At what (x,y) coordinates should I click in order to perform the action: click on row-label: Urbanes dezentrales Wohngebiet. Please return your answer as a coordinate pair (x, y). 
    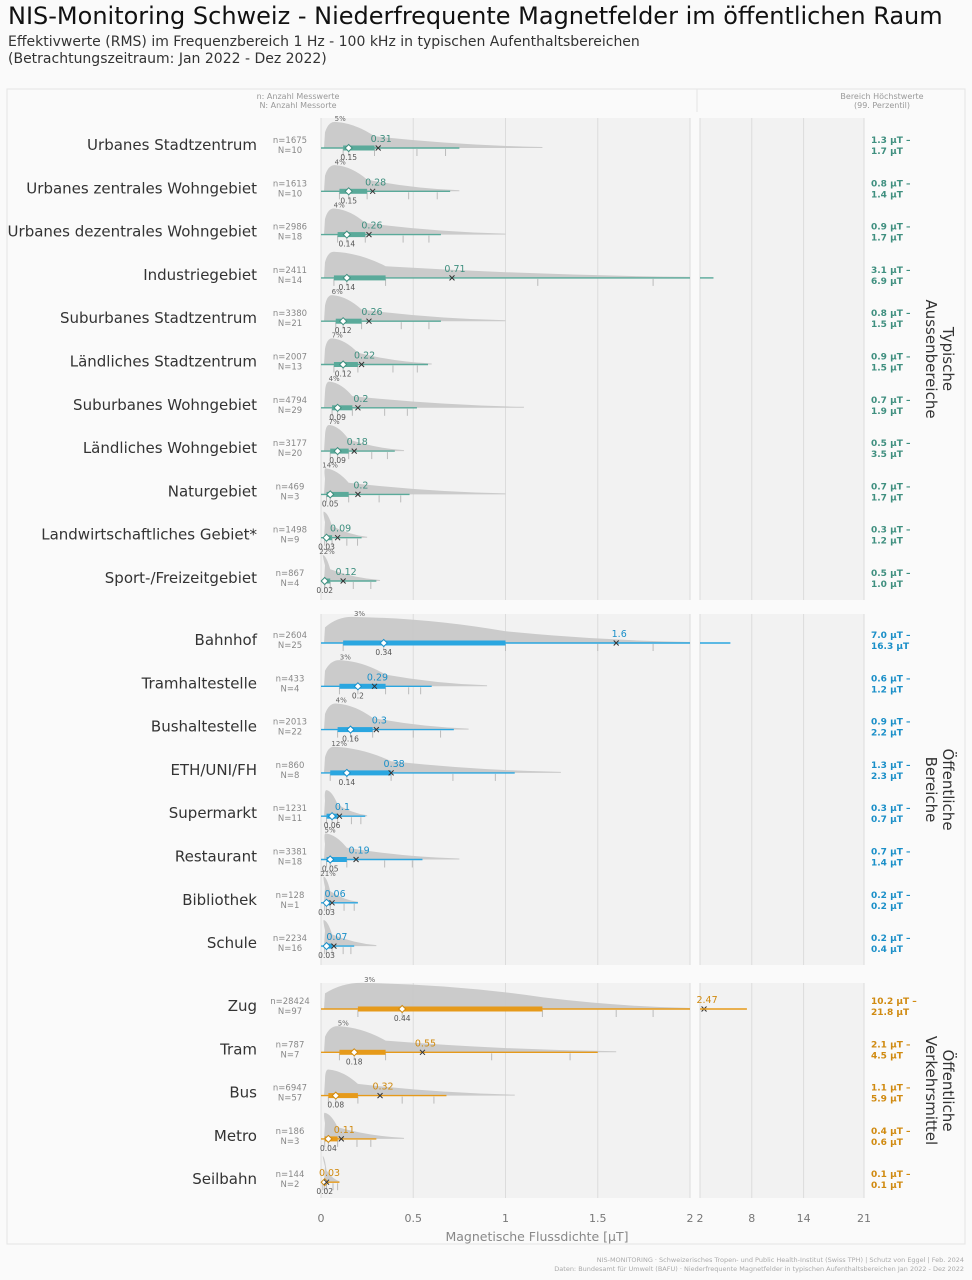
    Looking at the image, I should click on (133, 232).